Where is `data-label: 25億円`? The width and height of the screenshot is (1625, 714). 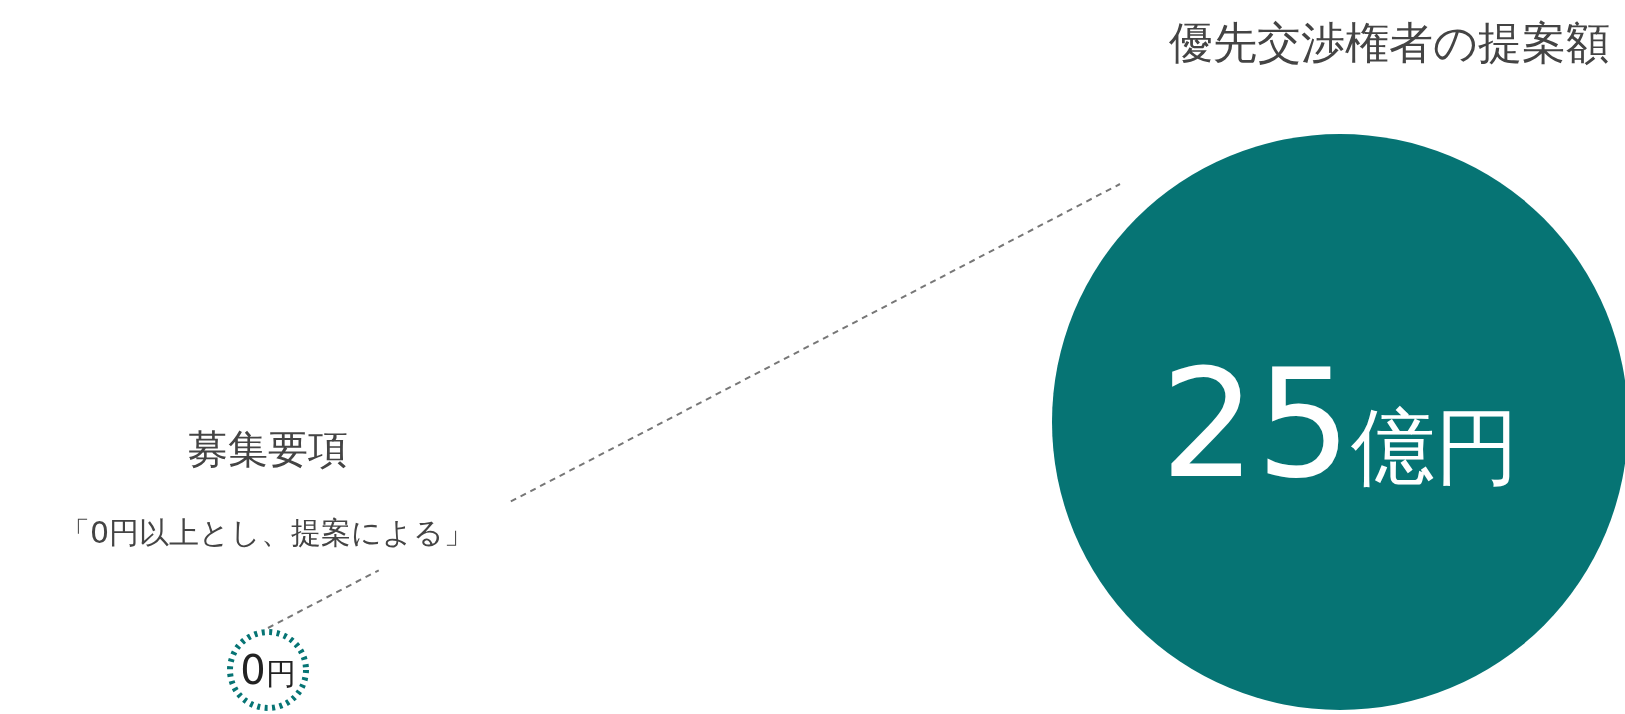 data-label: 25億円 is located at coordinates (1340, 424).